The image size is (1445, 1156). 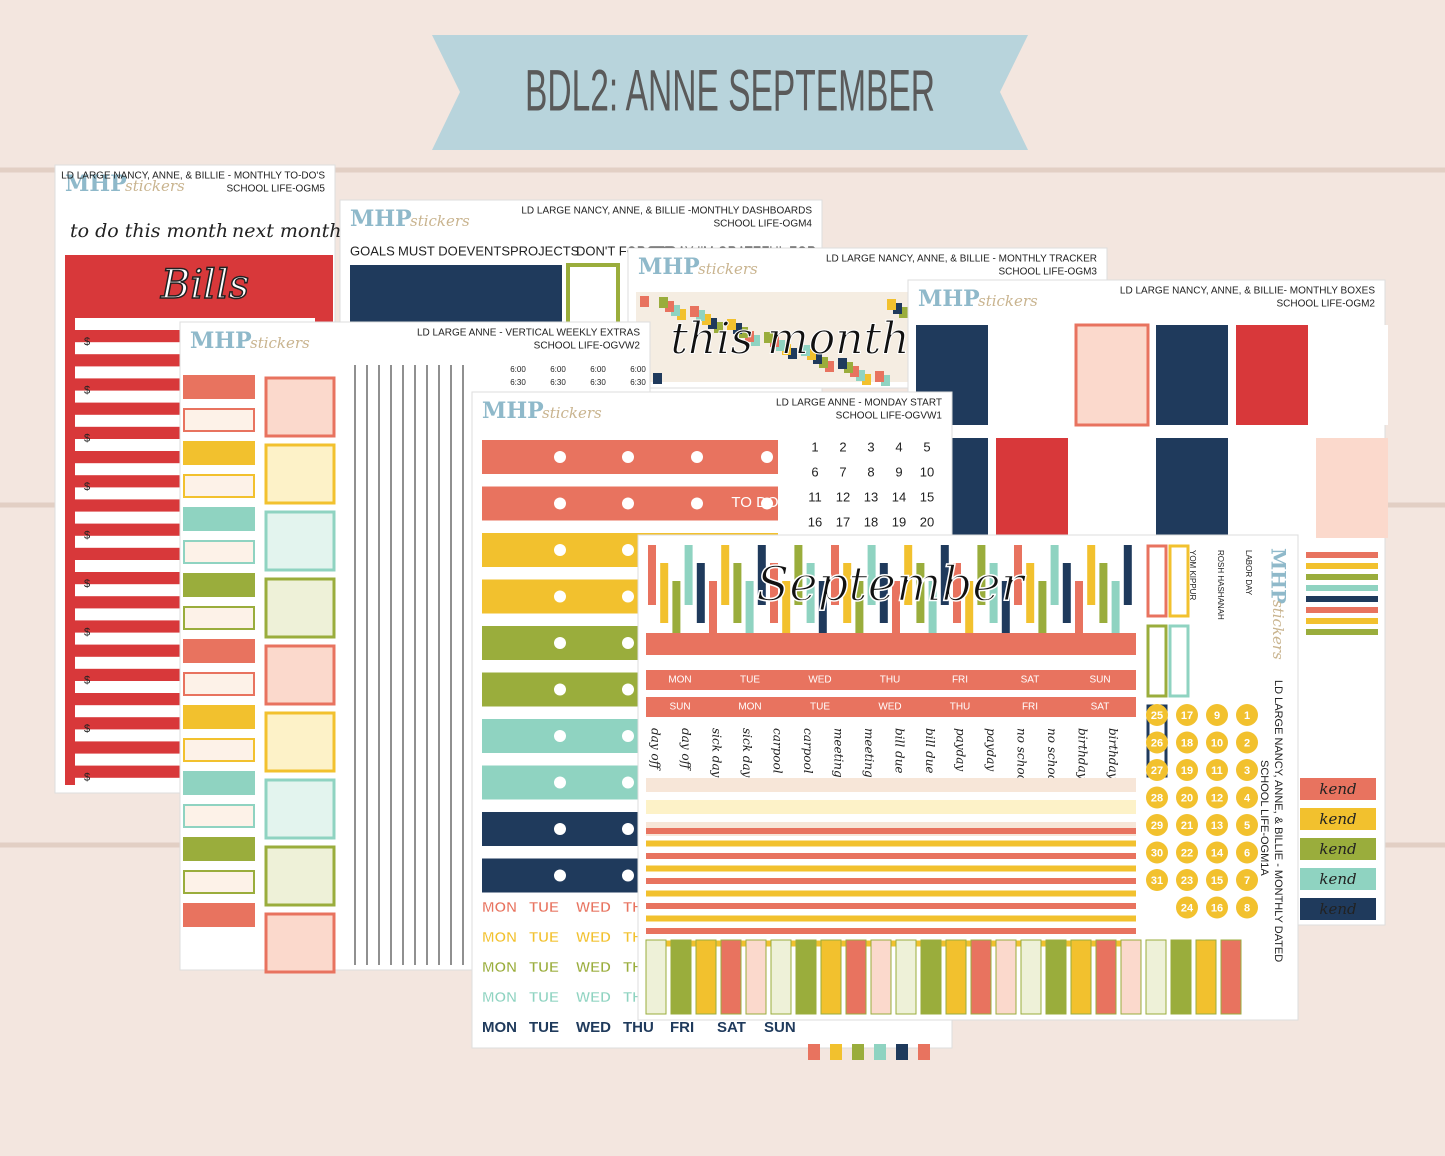 I want to click on label: 30, so click(x=1157, y=853).